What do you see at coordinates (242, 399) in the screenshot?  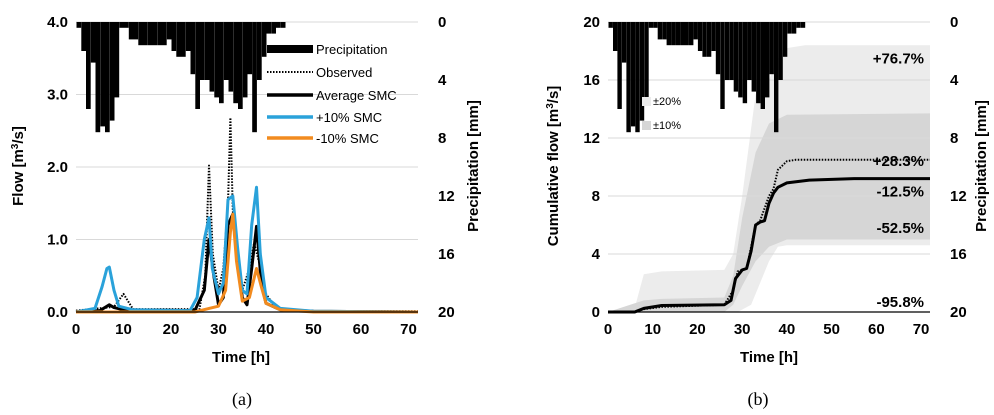 I see `panel-label-a: (a)` at bounding box center [242, 399].